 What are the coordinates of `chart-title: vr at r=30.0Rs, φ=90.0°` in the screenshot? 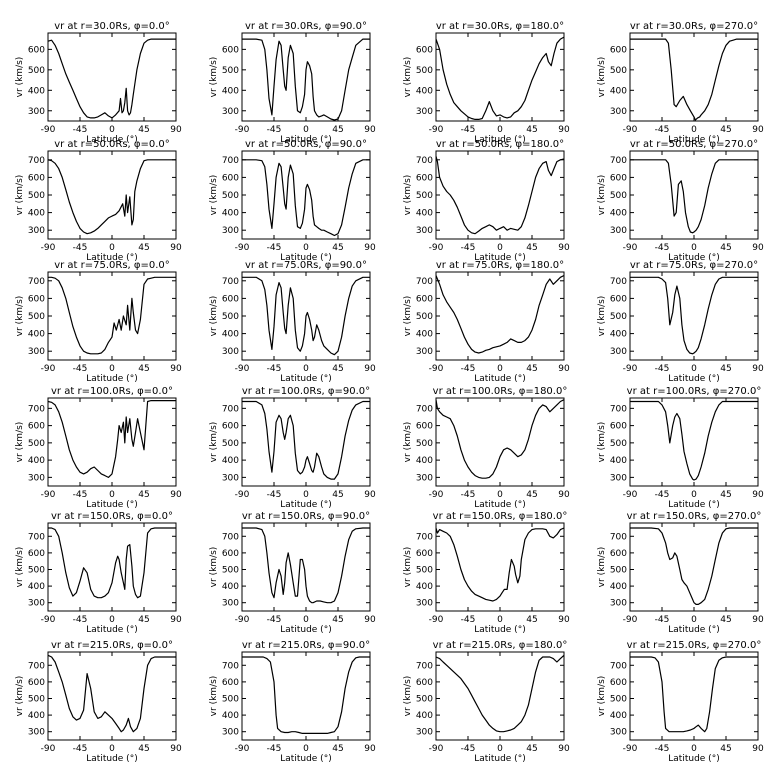 It's located at (306, 26).